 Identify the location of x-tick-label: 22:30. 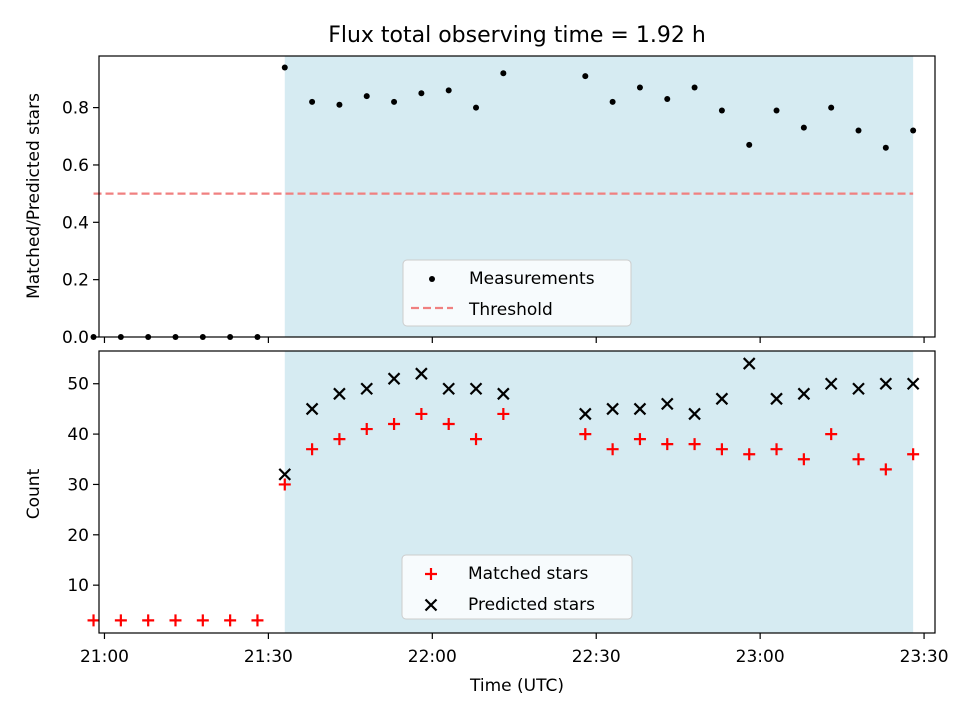
(596, 657).